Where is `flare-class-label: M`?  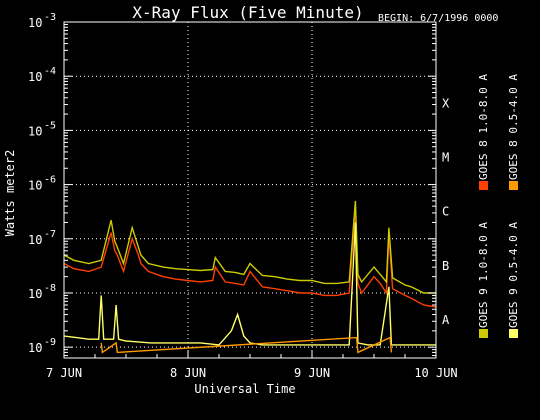
flare-class-label: M is located at coordinates (445, 157).